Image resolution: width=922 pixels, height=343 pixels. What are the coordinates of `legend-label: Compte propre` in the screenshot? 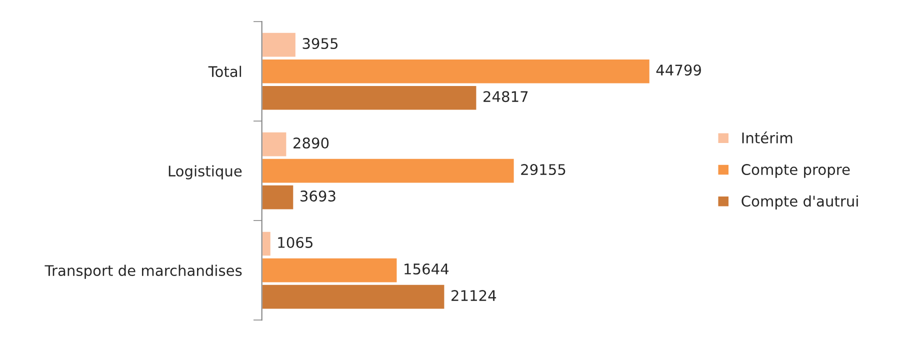 It's located at (796, 171).